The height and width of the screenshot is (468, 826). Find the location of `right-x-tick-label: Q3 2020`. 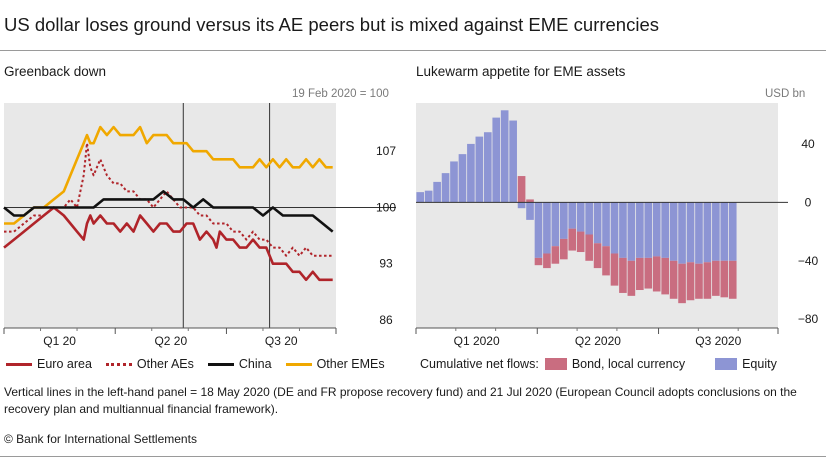

right-x-tick-label: Q3 2020 is located at coordinates (718, 341).